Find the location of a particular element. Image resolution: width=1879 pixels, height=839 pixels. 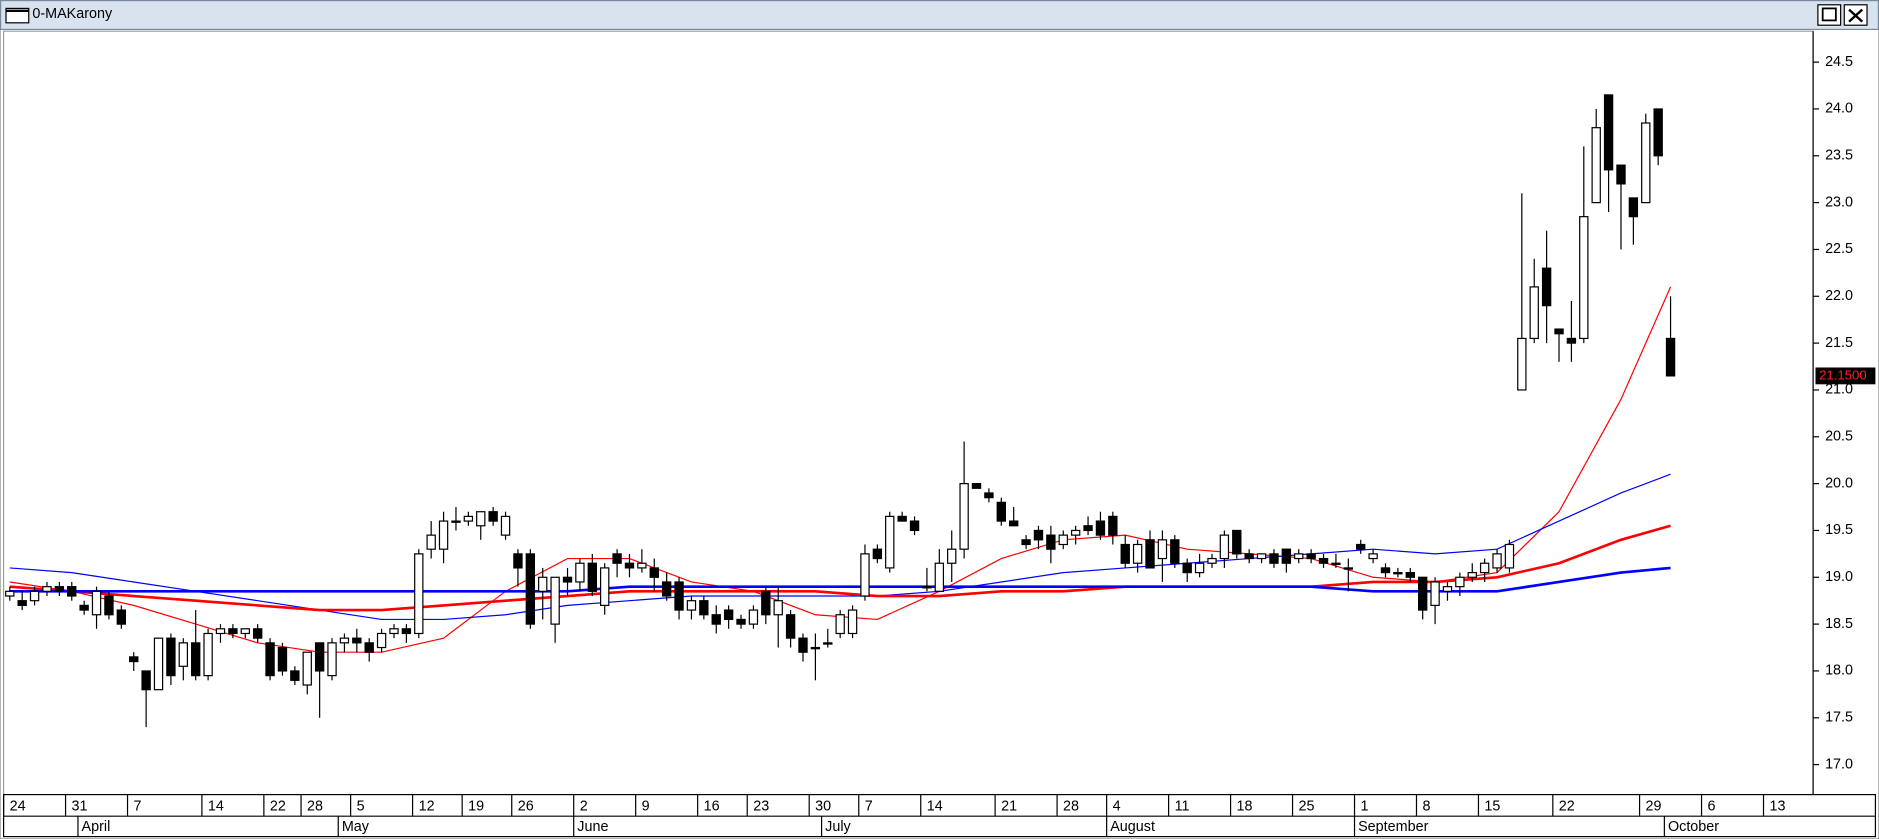

close-icon is located at coordinates (1856, 15).